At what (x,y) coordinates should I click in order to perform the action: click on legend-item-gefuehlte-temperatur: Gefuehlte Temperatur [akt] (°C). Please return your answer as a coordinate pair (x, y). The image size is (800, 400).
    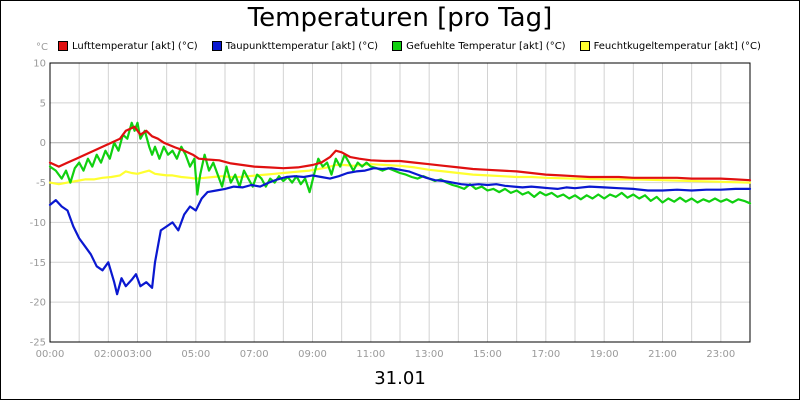
    Looking at the image, I should click on (479, 46).